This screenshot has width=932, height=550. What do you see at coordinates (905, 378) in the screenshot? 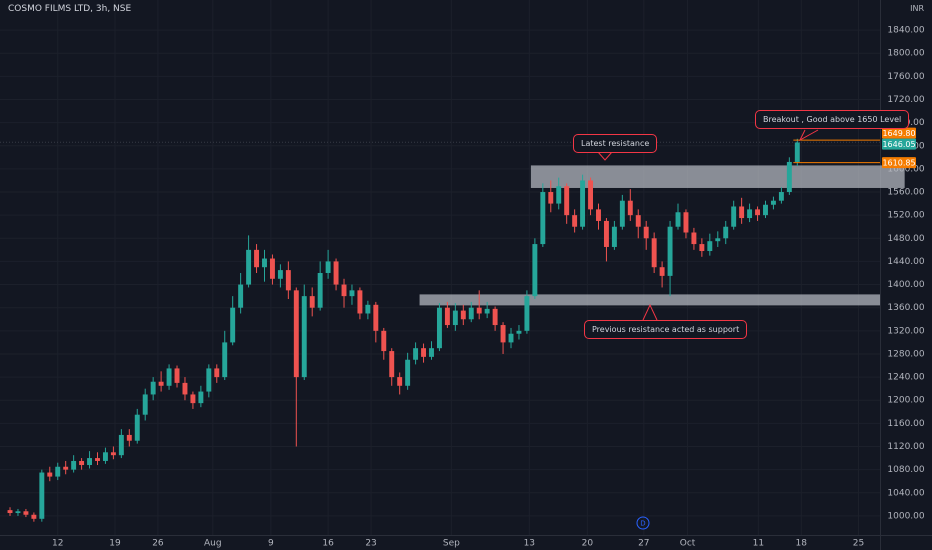
I see `y-tick-label: 1240.00` at bounding box center [905, 378].